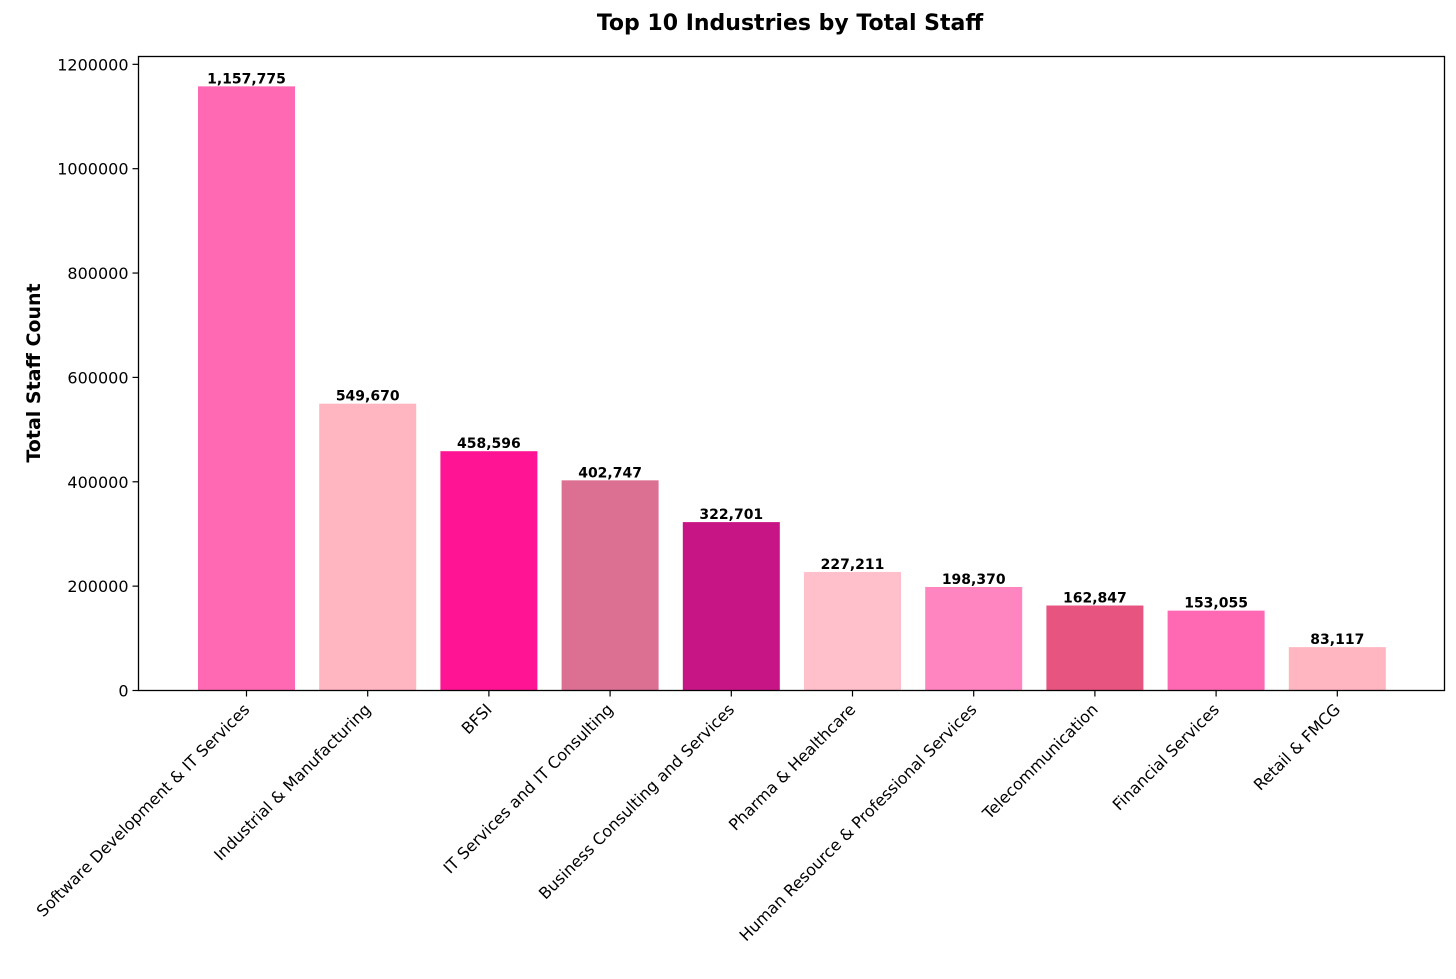 The width and height of the screenshot is (1456, 979). What do you see at coordinates (92, 64) in the screenshot?
I see `y-tick-label: 1200000` at bounding box center [92, 64].